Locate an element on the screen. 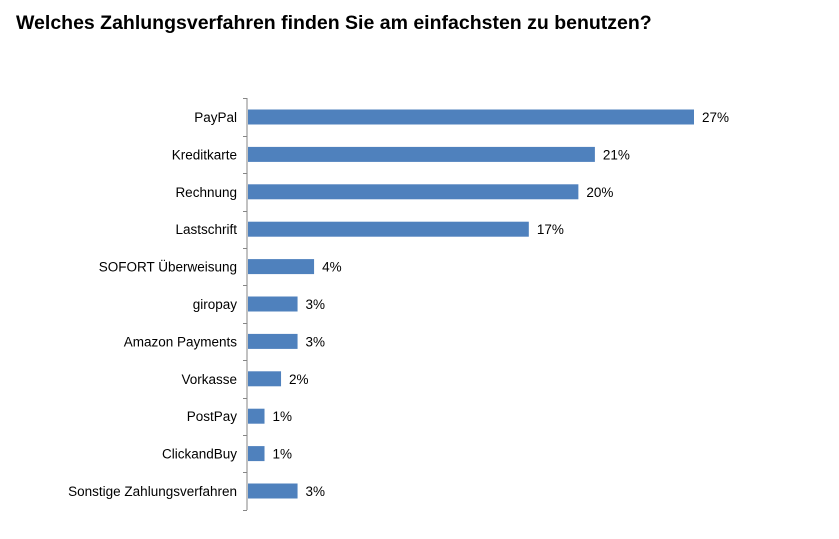 Image resolution: width=839 pixels, height=539 pixels. value-label: 20% is located at coordinates (599, 192).